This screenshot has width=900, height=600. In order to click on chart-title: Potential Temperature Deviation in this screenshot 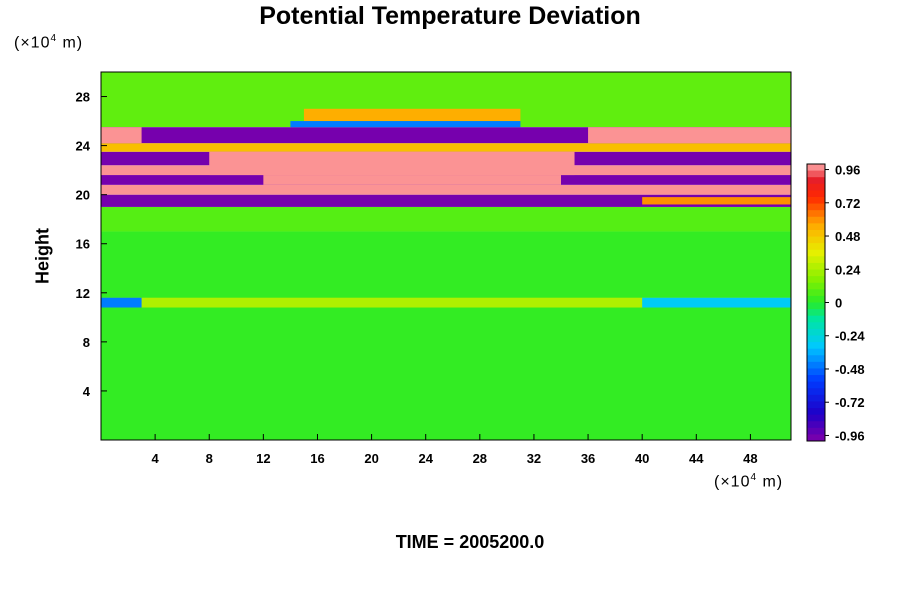, I will do `click(450, 16)`.